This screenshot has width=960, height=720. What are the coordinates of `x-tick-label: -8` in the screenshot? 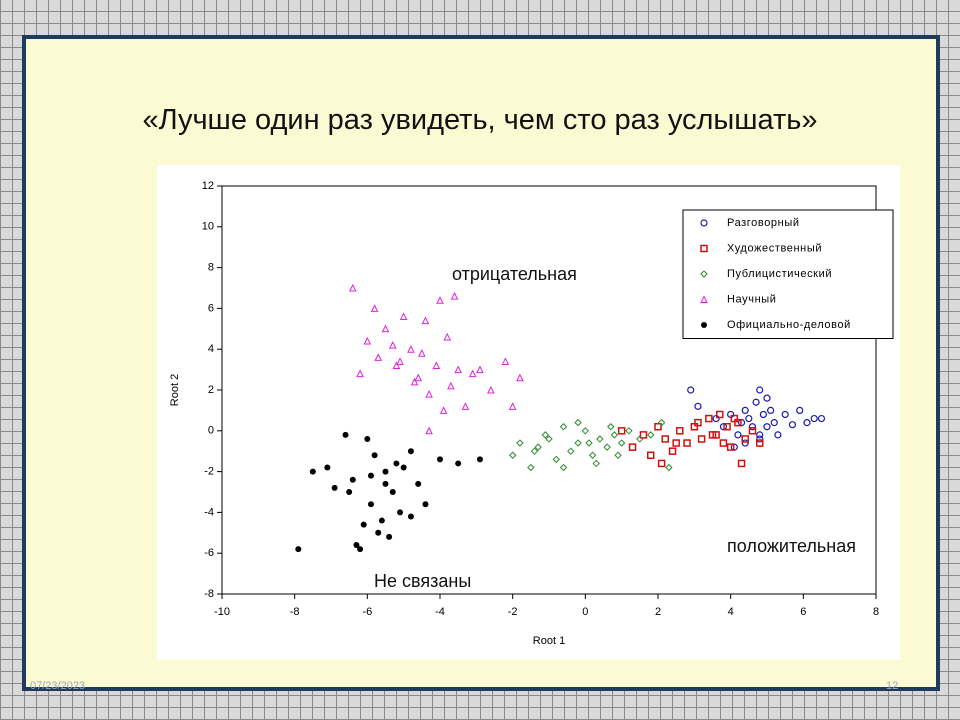 It's located at (295, 612).